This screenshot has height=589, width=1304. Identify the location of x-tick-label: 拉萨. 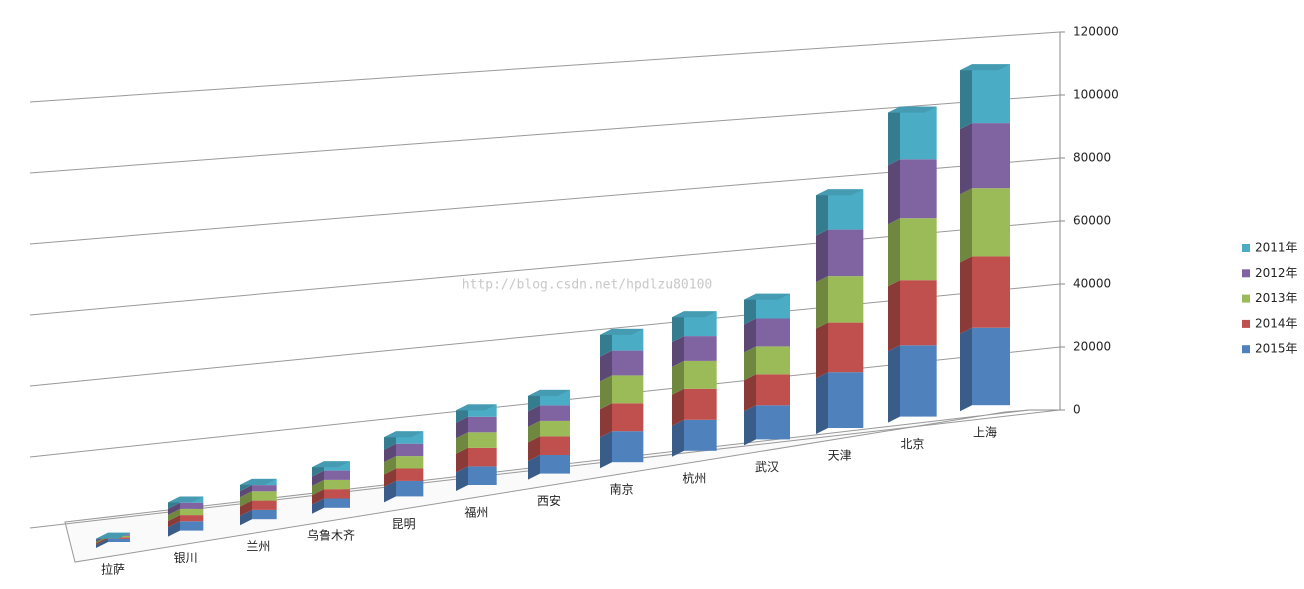
(113, 569).